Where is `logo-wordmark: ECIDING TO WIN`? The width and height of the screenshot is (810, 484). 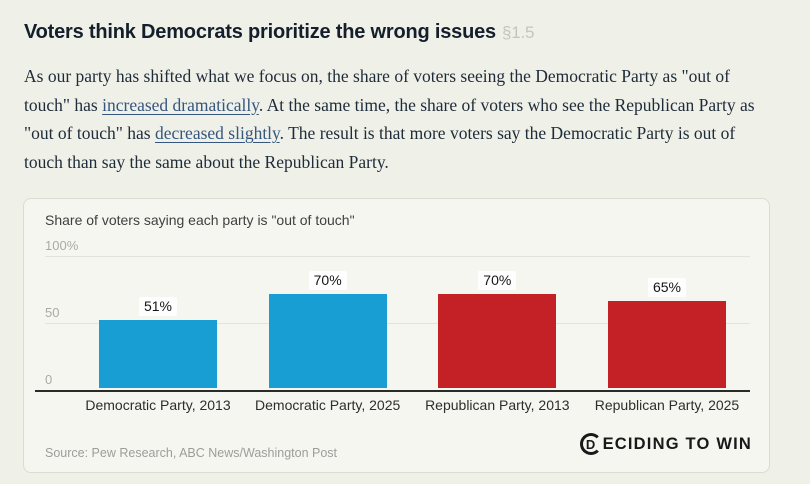
logo-wordmark: ECIDING TO WIN is located at coordinates (677, 443).